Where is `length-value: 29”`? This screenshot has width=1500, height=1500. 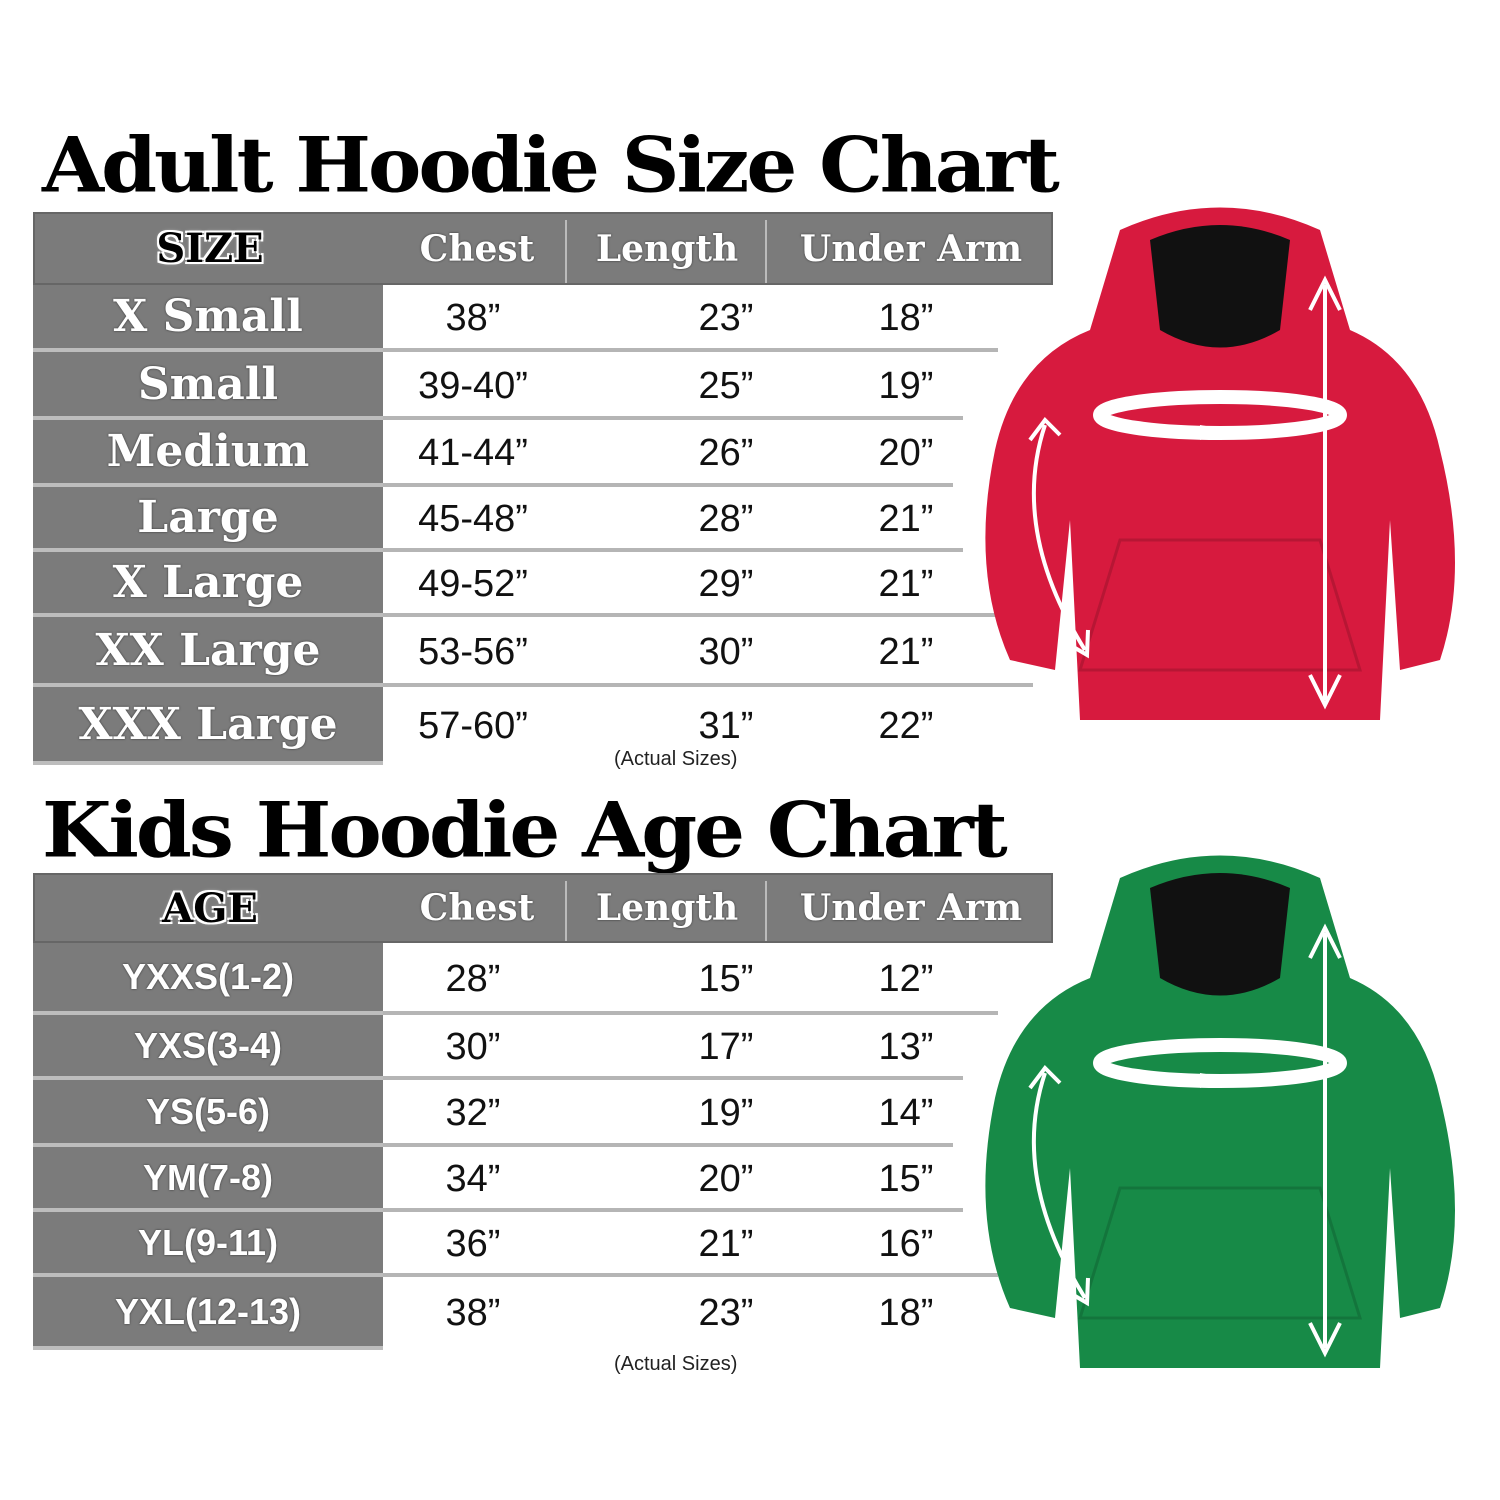
length-value: 29” is located at coordinates (726, 584).